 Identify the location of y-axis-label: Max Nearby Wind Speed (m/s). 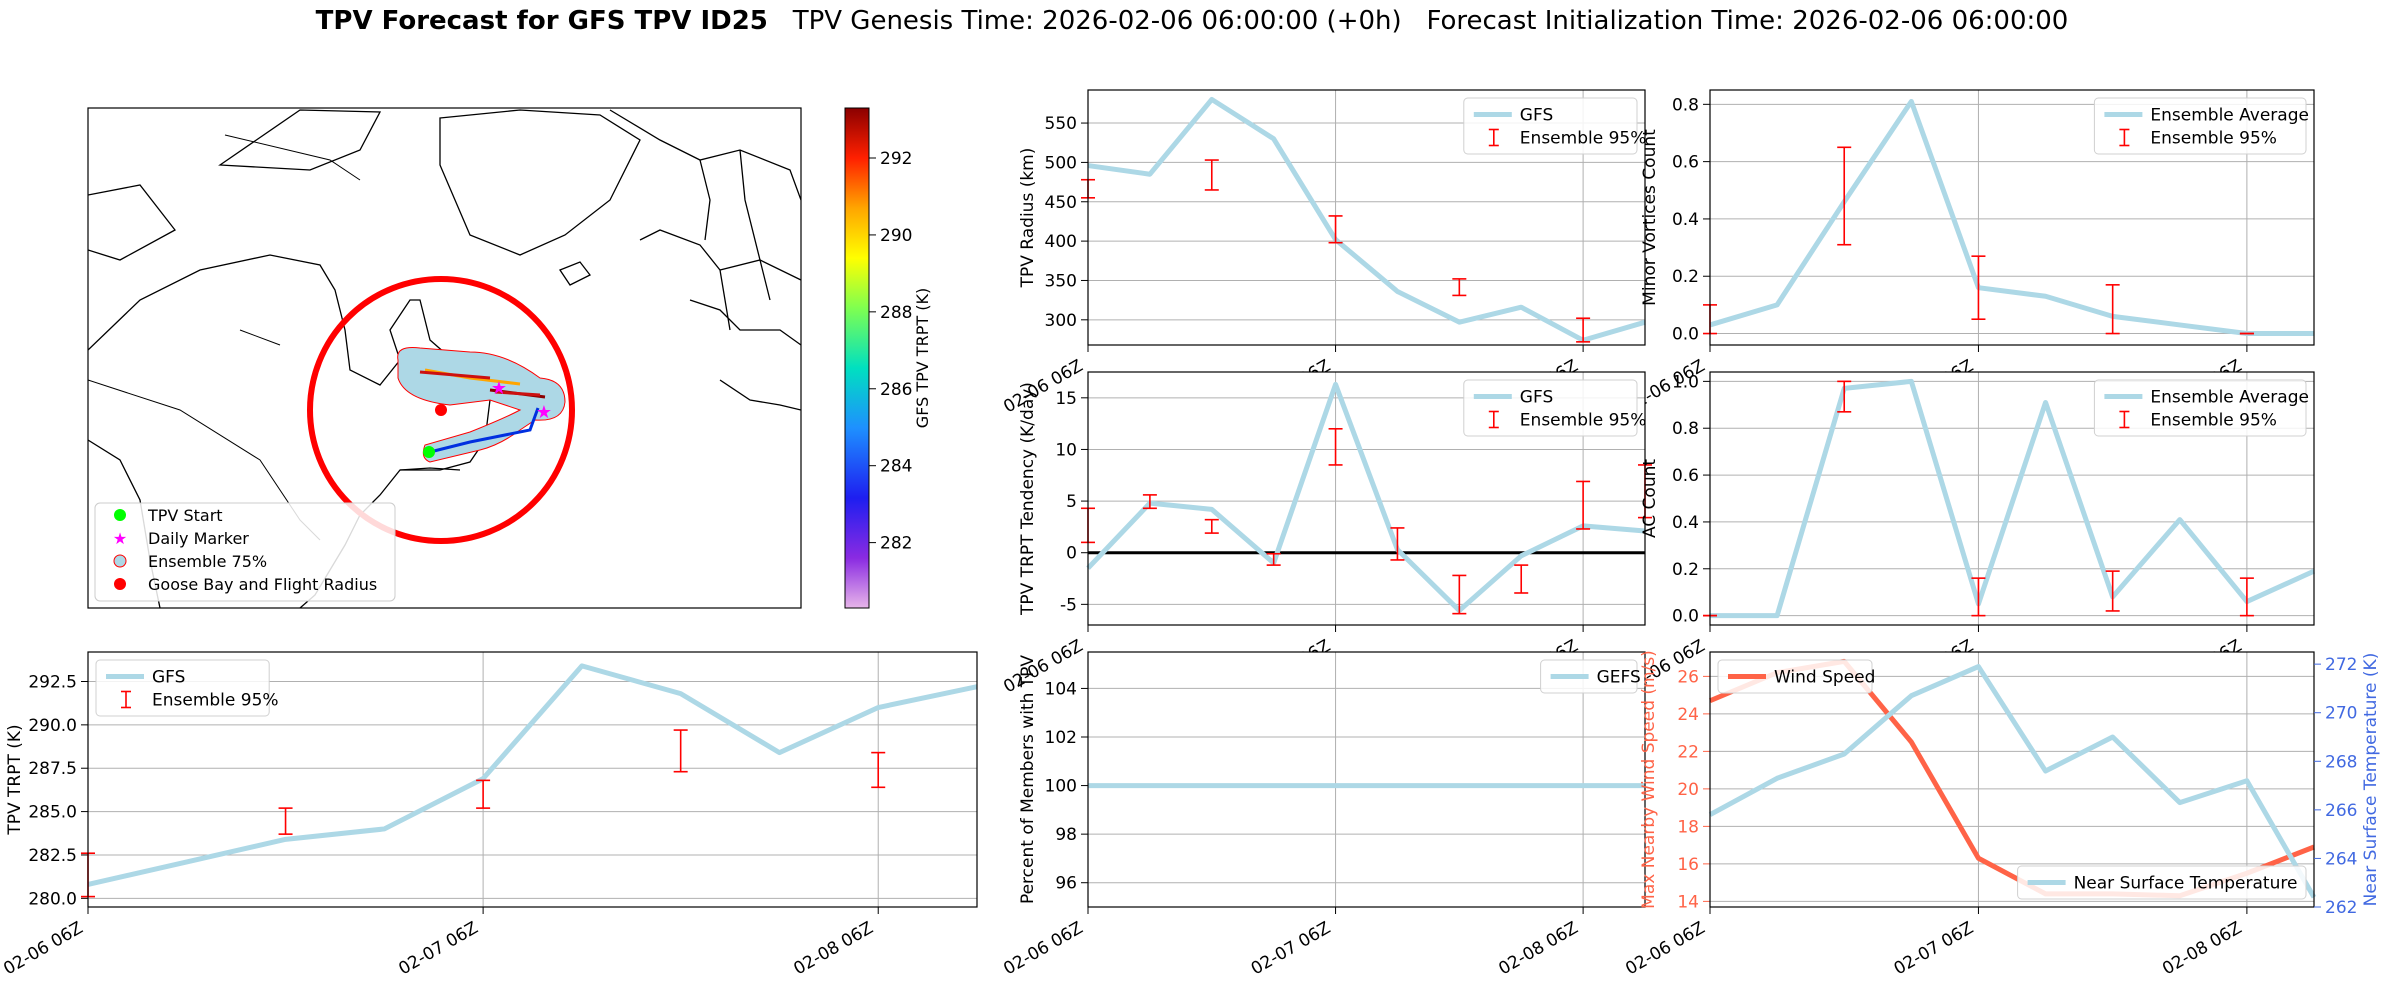
(1649, 779).